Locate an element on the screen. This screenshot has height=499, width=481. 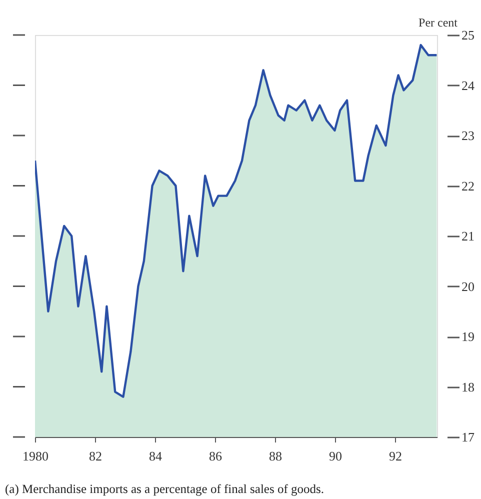
y-tick-label: 23 is located at coordinates (468, 135).